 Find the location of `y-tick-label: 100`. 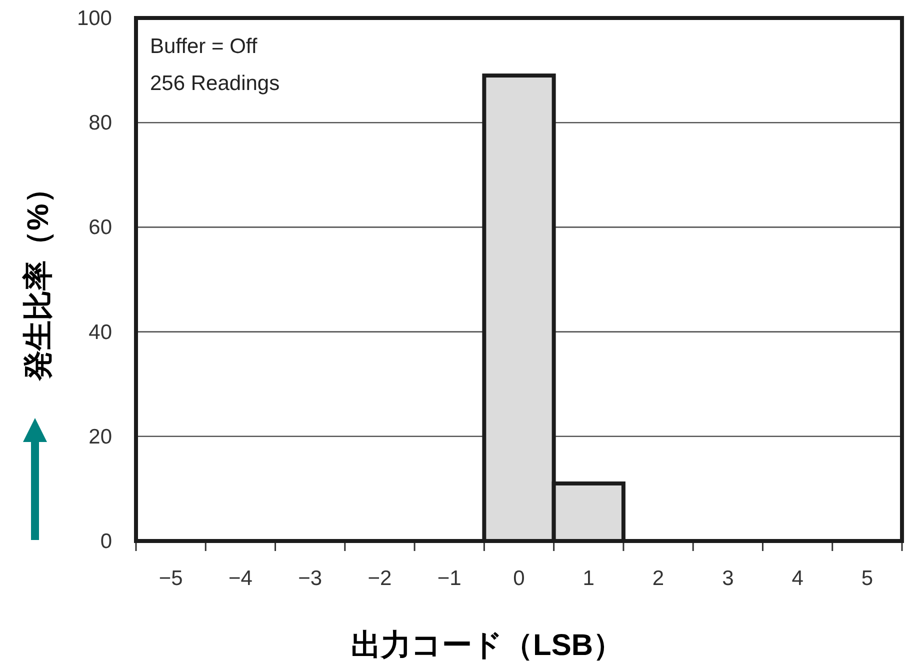

y-tick-label: 100 is located at coordinates (94, 18).